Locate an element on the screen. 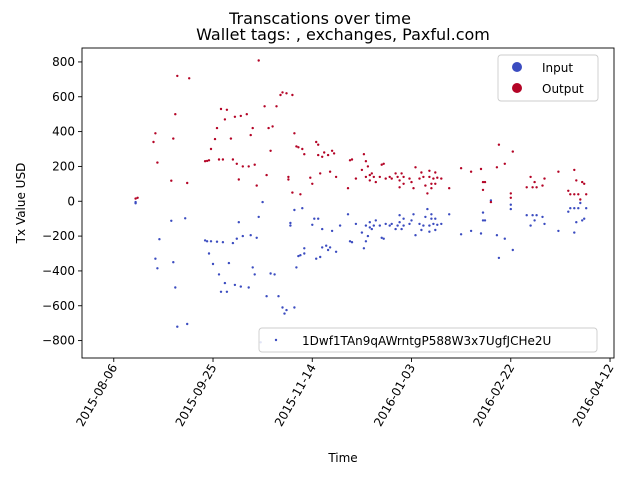  y-tick-label: −800 is located at coordinates (58, 341).